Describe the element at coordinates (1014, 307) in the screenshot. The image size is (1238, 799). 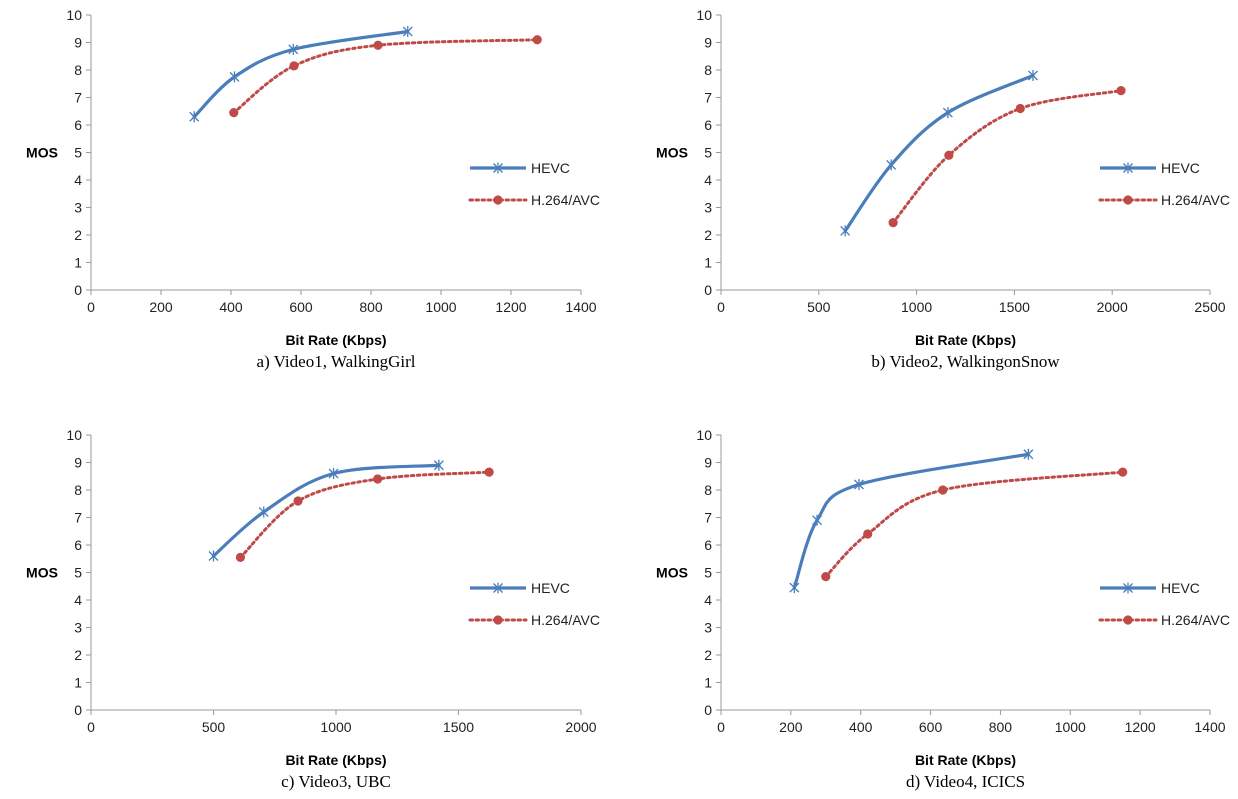
I see `x-tick-label: 1500` at that location.